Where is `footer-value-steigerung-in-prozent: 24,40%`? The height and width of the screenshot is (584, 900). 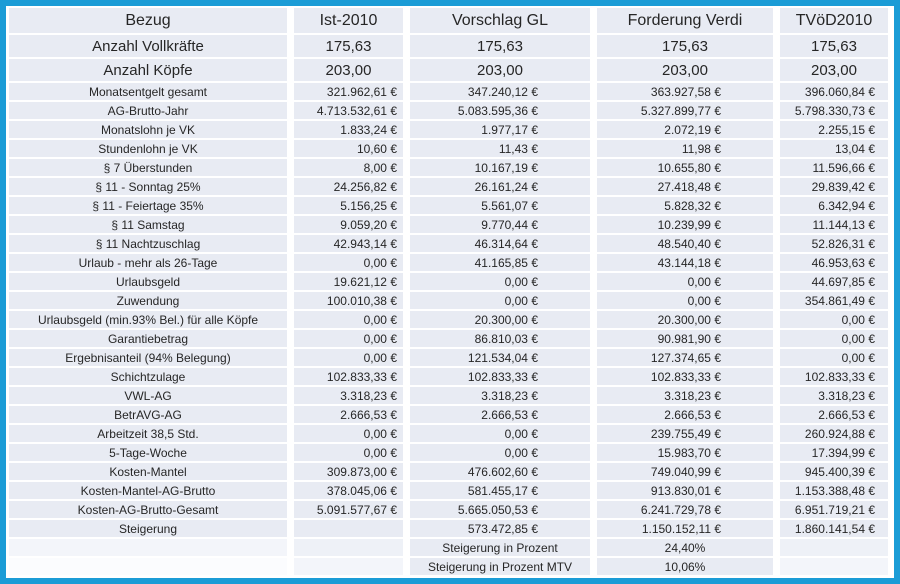 footer-value-steigerung-in-prozent: 24,40% is located at coordinates (685, 547).